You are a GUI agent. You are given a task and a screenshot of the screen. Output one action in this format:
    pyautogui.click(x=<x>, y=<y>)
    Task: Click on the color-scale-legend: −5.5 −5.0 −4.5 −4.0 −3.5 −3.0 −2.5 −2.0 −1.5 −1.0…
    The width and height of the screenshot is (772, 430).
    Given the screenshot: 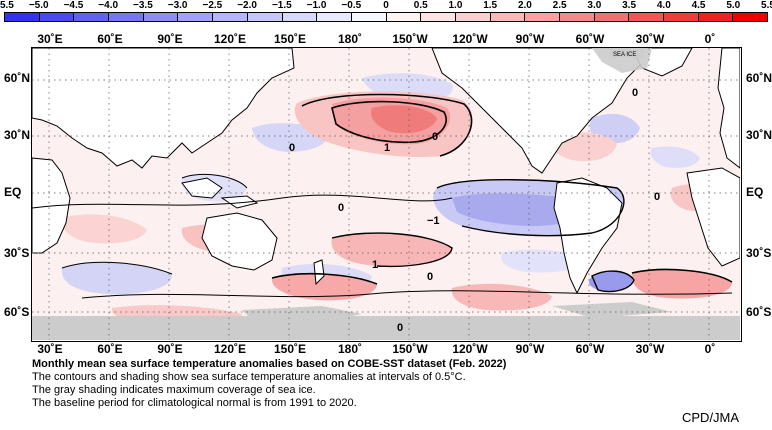 What is the action you would take?
    pyautogui.click(x=386, y=16)
    